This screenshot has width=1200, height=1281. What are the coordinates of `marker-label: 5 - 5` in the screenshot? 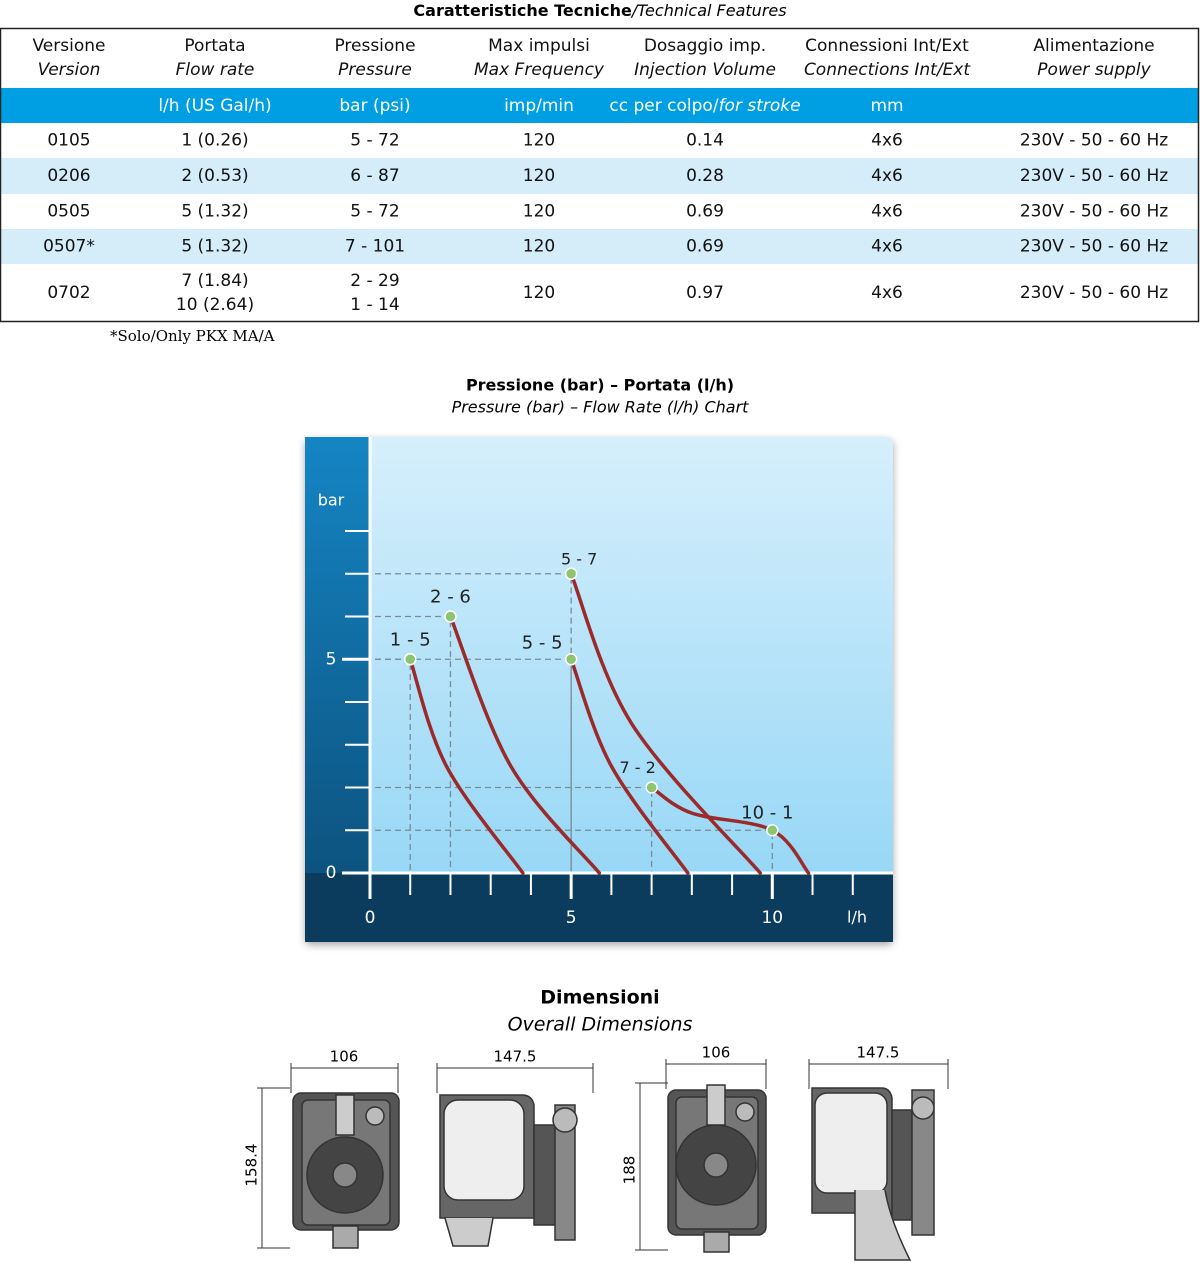 It's located at (542, 642).